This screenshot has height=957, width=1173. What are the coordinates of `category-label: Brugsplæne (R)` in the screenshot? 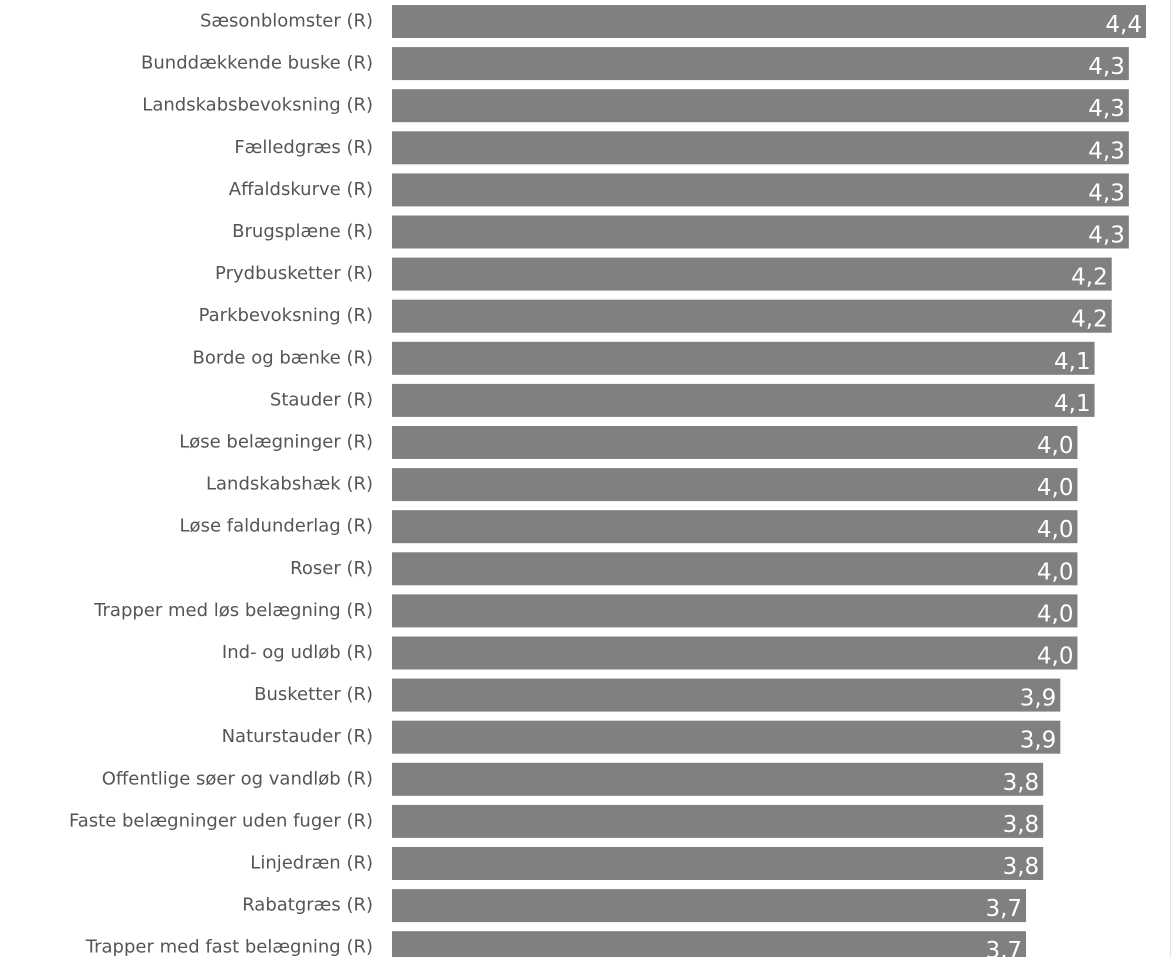 It's located at (302, 231).